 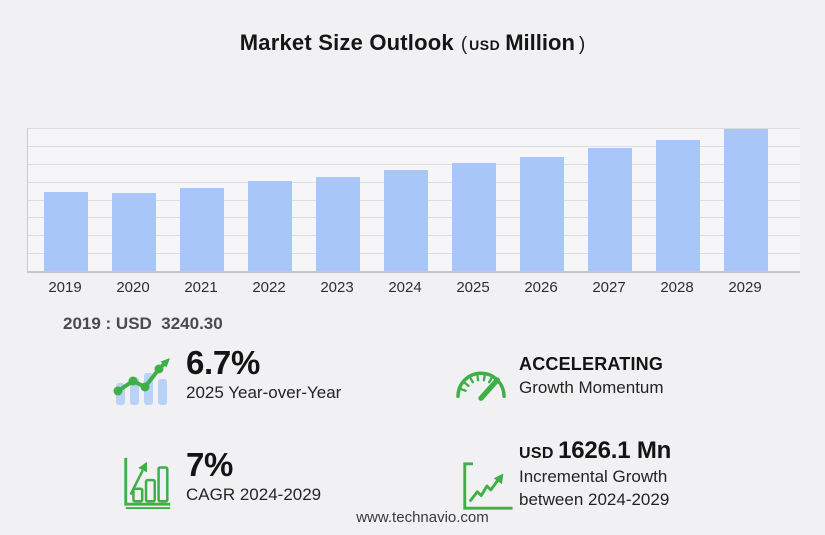 I want to click on stat-momentum: ACCELERATING Growth Momentum, so click(x=591, y=376).